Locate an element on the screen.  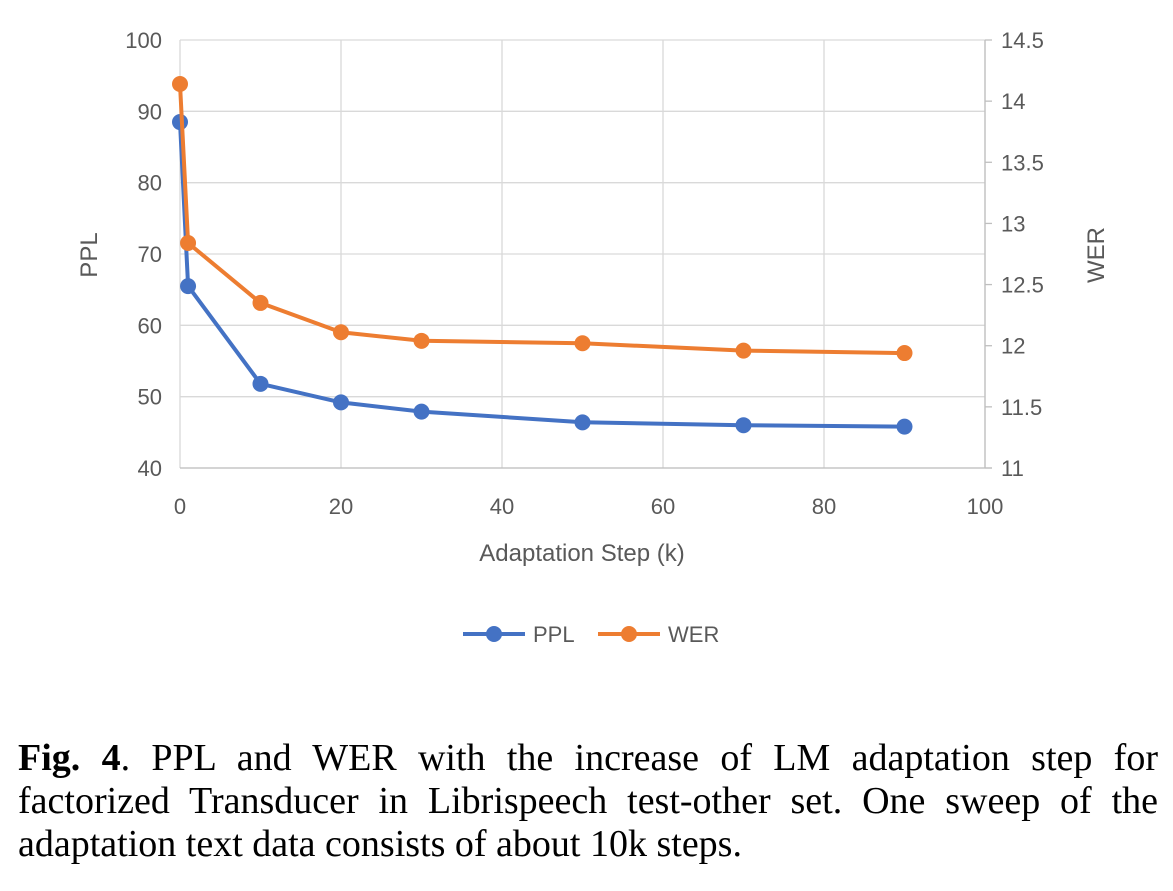
y-left-tick-label: 50 is located at coordinates (150, 397).